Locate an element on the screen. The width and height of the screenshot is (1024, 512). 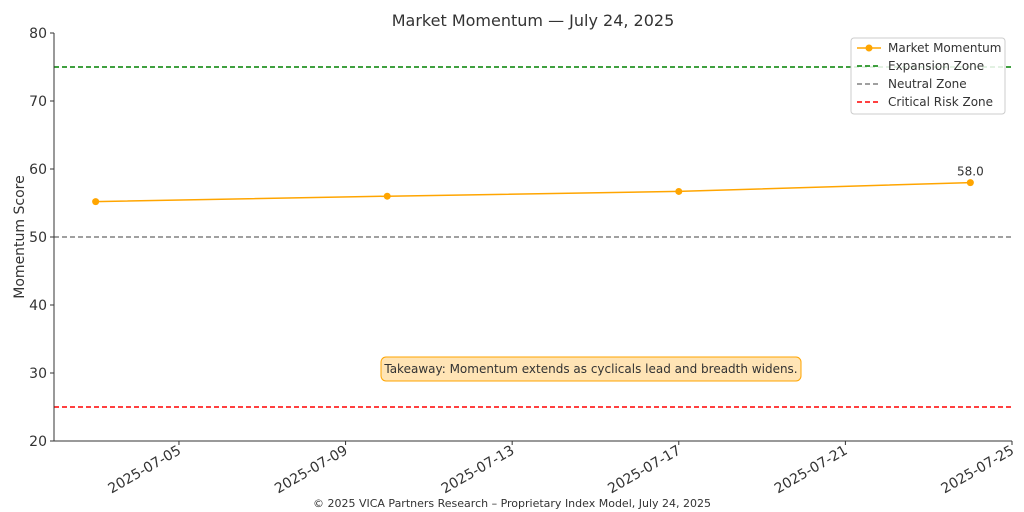
legend-label: Neutral Zone is located at coordinates (927, 84).